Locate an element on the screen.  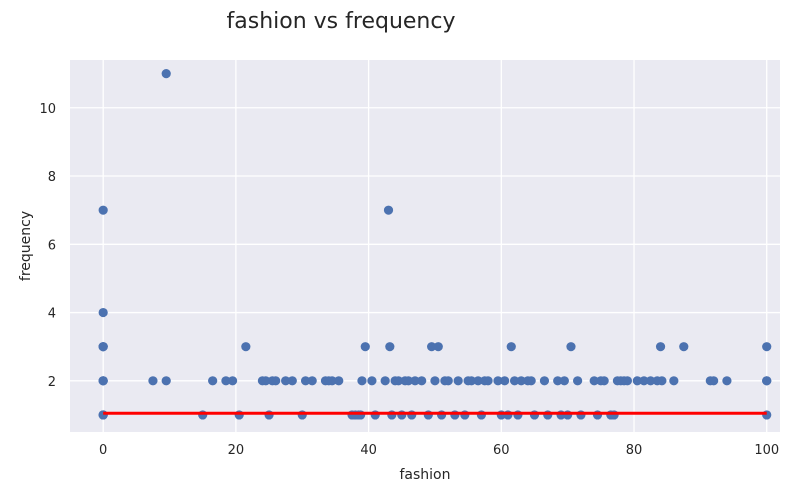
y-axis-label: frequency is located at coordinates (26, 246).